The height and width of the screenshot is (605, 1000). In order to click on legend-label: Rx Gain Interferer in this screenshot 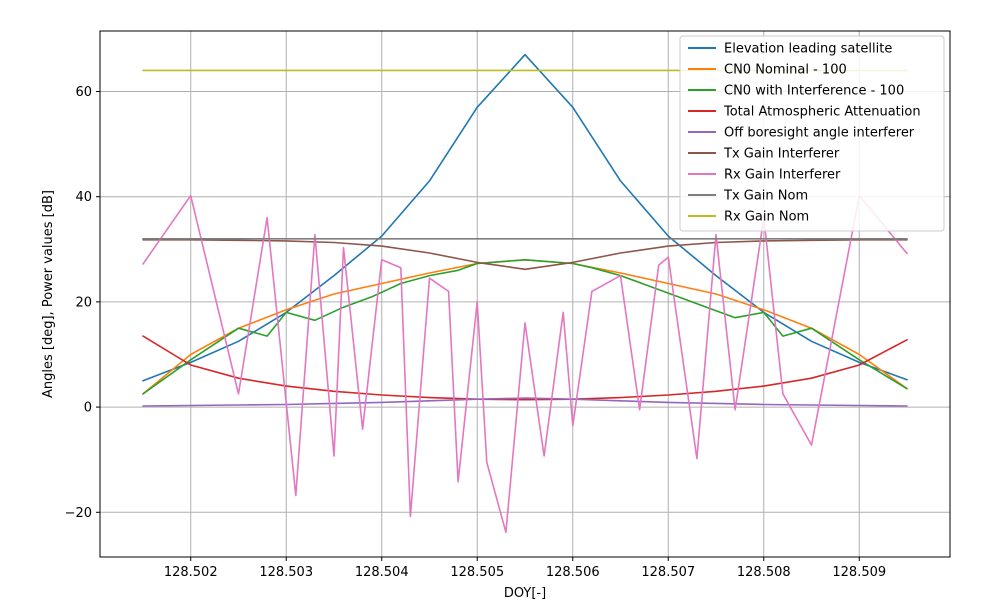, I will do `click(782, 175)`.